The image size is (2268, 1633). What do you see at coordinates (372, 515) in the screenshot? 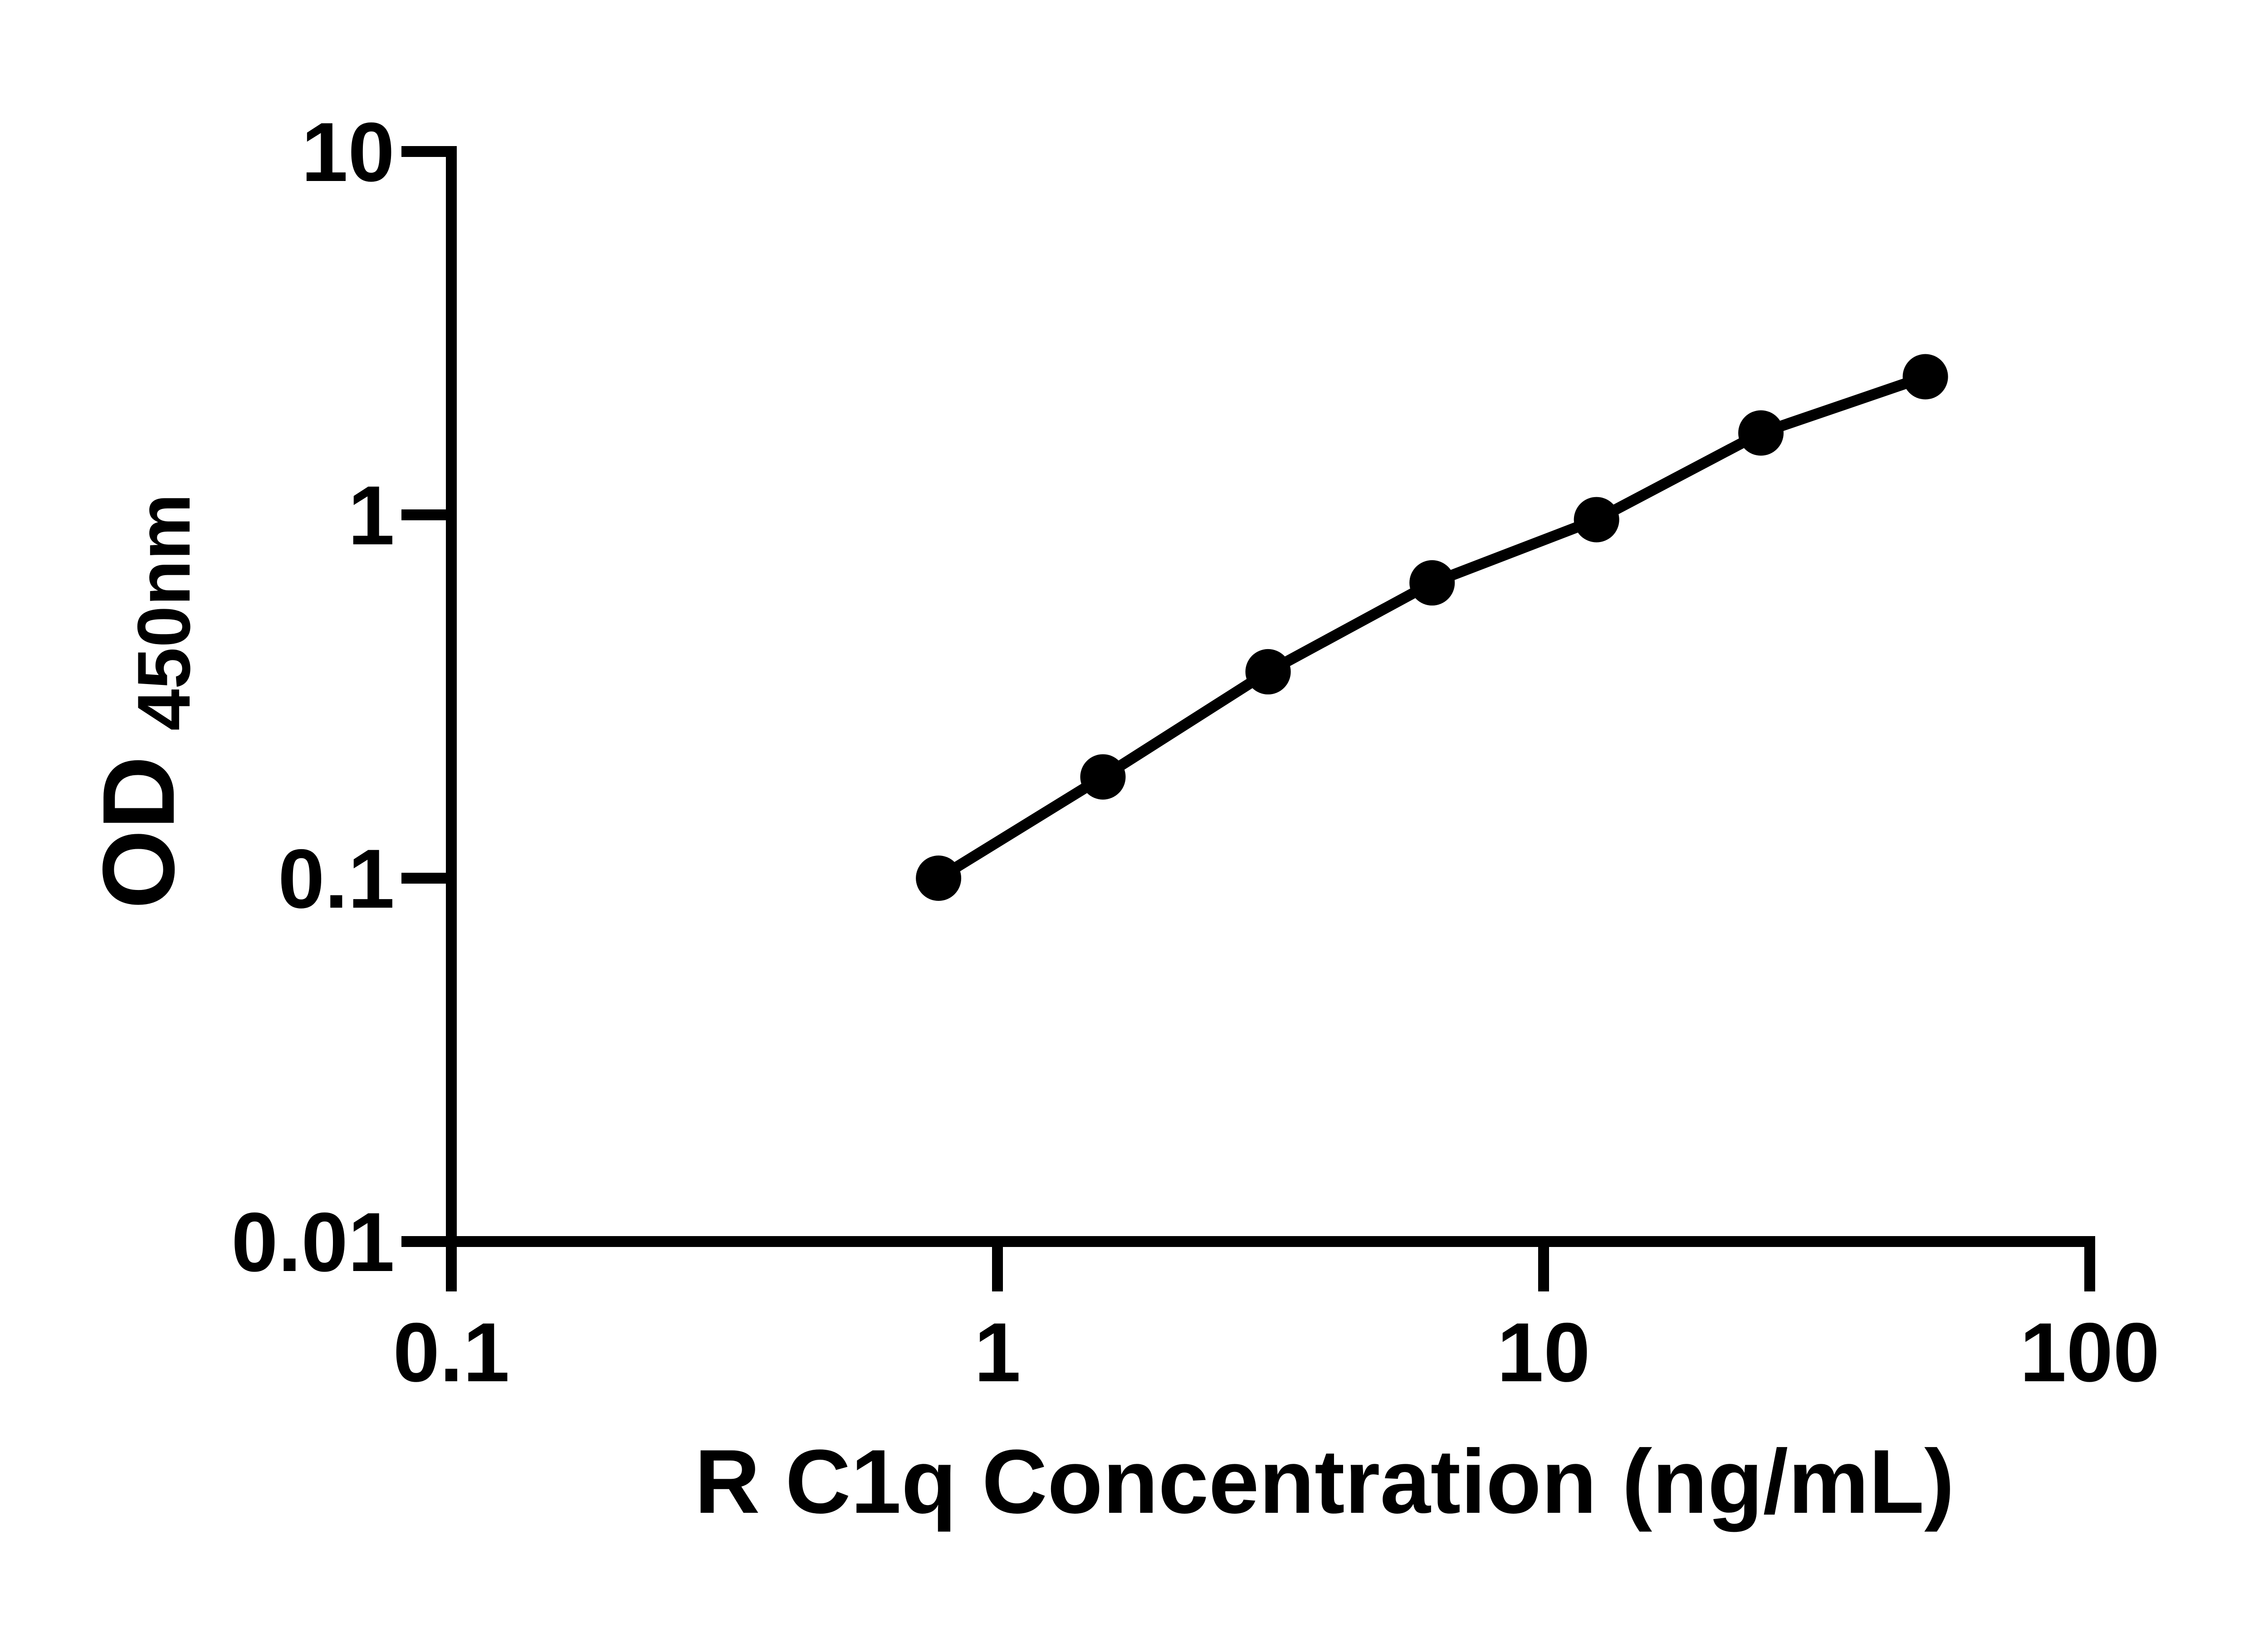
I see `y-tick-label: 1` at bounding box center [372, 515].